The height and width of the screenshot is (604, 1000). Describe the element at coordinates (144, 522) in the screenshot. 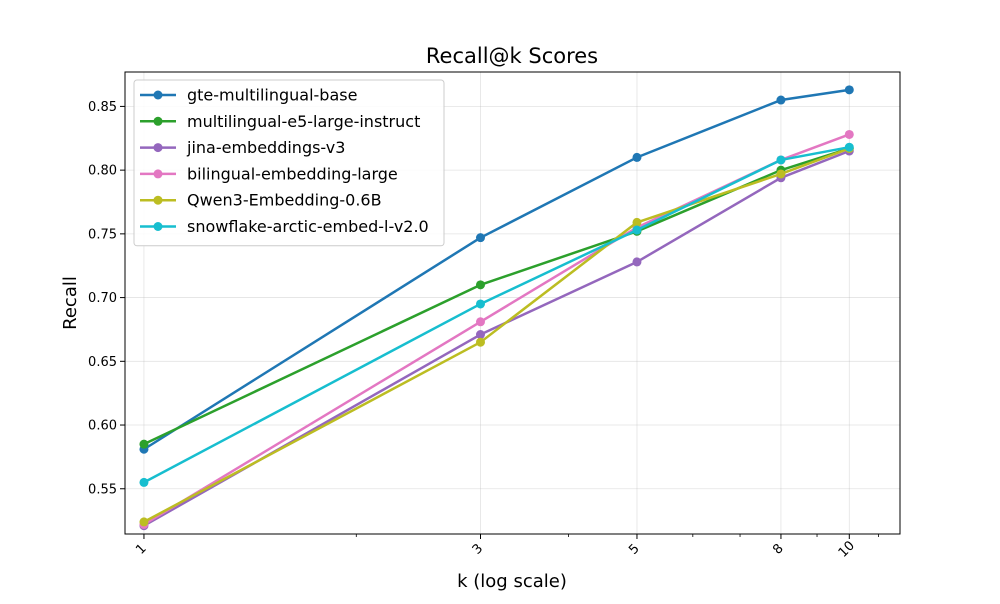

I see `point-Qwen3-Embedding-0.6B-k1` at that location.